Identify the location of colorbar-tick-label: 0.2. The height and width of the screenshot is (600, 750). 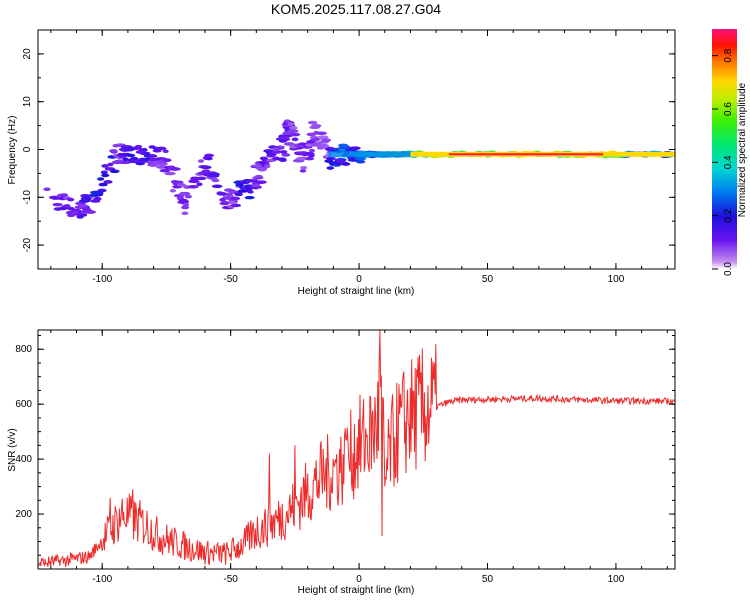
(728, 215).